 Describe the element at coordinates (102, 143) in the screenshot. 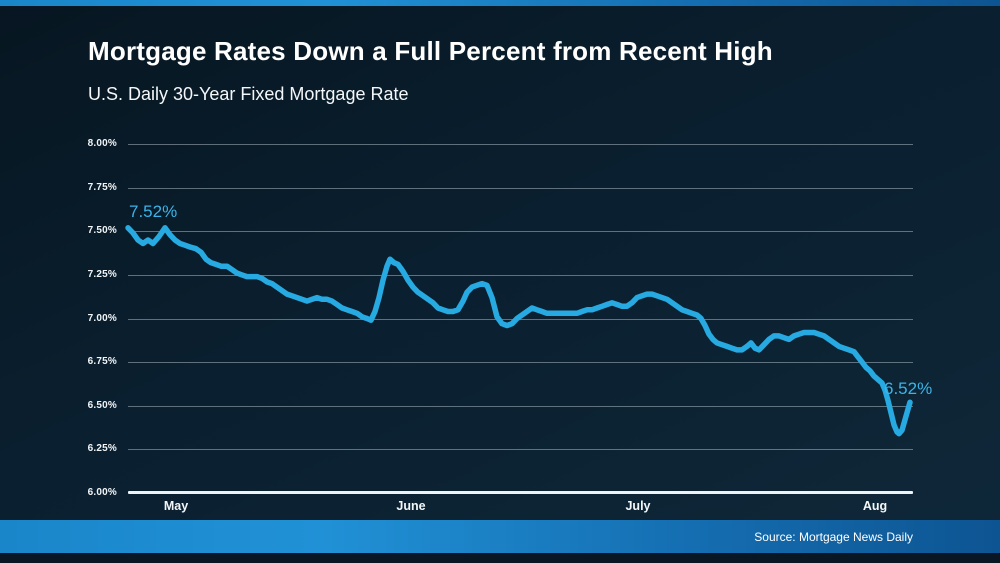

I see `y-axis-tick-label: 8.00%` at that location.